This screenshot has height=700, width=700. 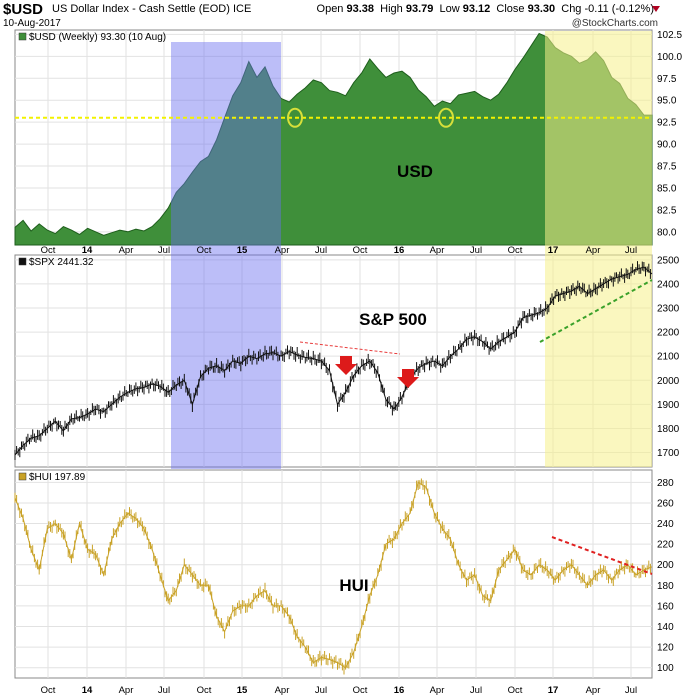 What do you see at coordinates (667, 123) in the screenshot?
I see `usd-y-tick-label: 92.5` at bounding box center [667, 123].